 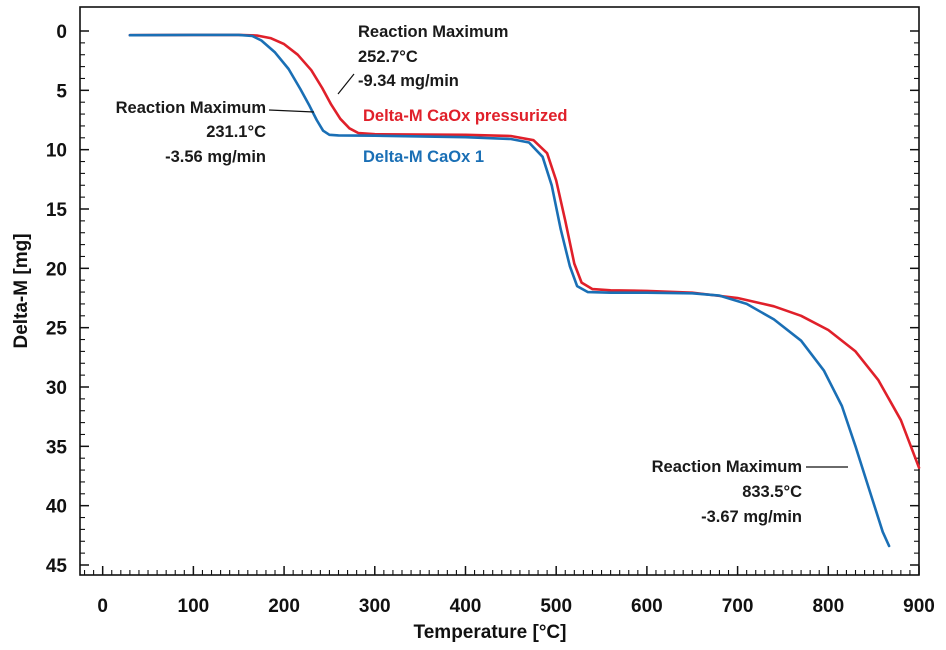 I want to click on x-axis-ticks, so click(x=501, y=570).